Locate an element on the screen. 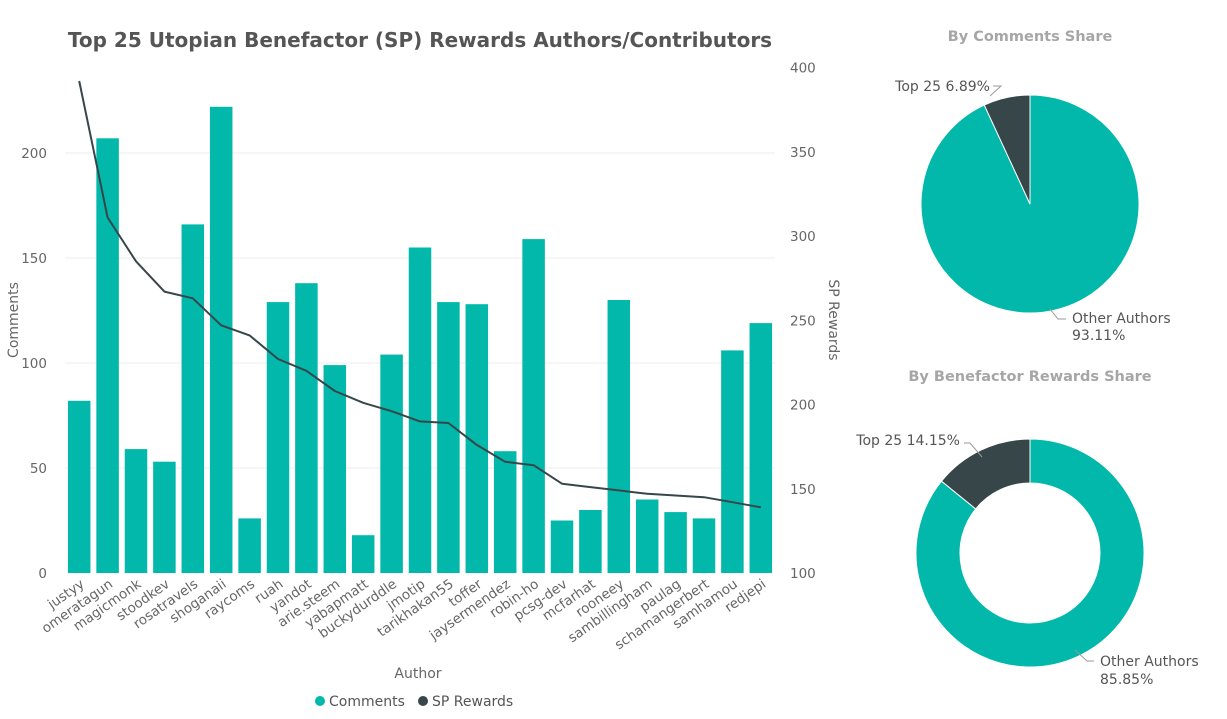  slice-other-authors is located at coordinates (1030, 553).